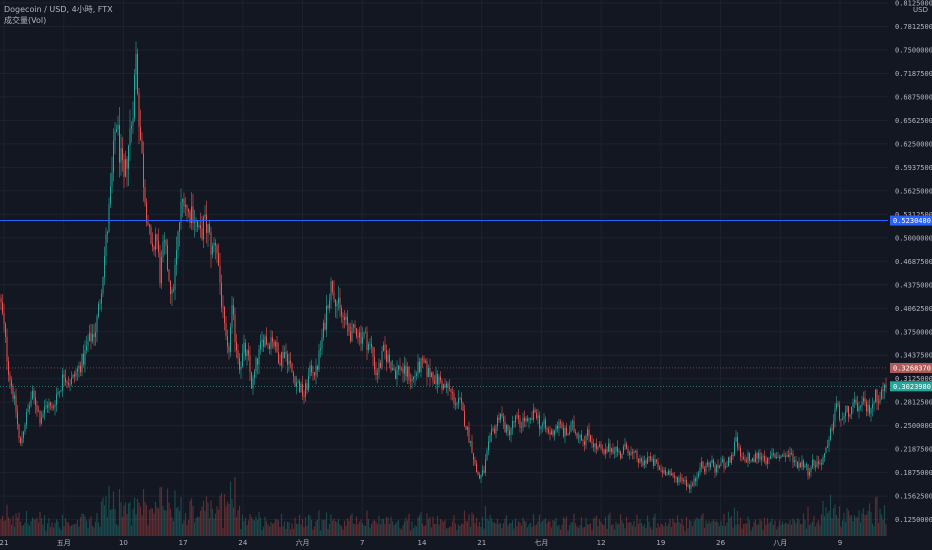 Image resolution: width=932 pixels, height=550 pixels. I want to click on symbol-title: Dogecoin / USD, 4小時, FTX, so click(58, 9).